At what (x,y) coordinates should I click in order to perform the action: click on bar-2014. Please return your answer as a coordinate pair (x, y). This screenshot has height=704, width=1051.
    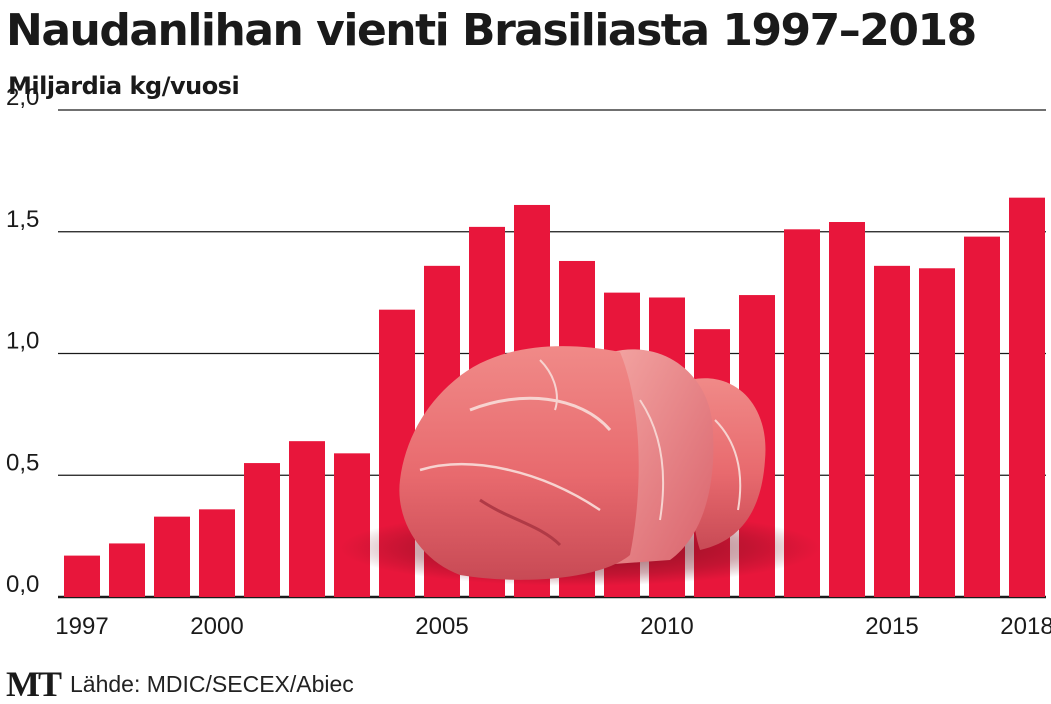
    Looking at the image, I should click on (847, 409).